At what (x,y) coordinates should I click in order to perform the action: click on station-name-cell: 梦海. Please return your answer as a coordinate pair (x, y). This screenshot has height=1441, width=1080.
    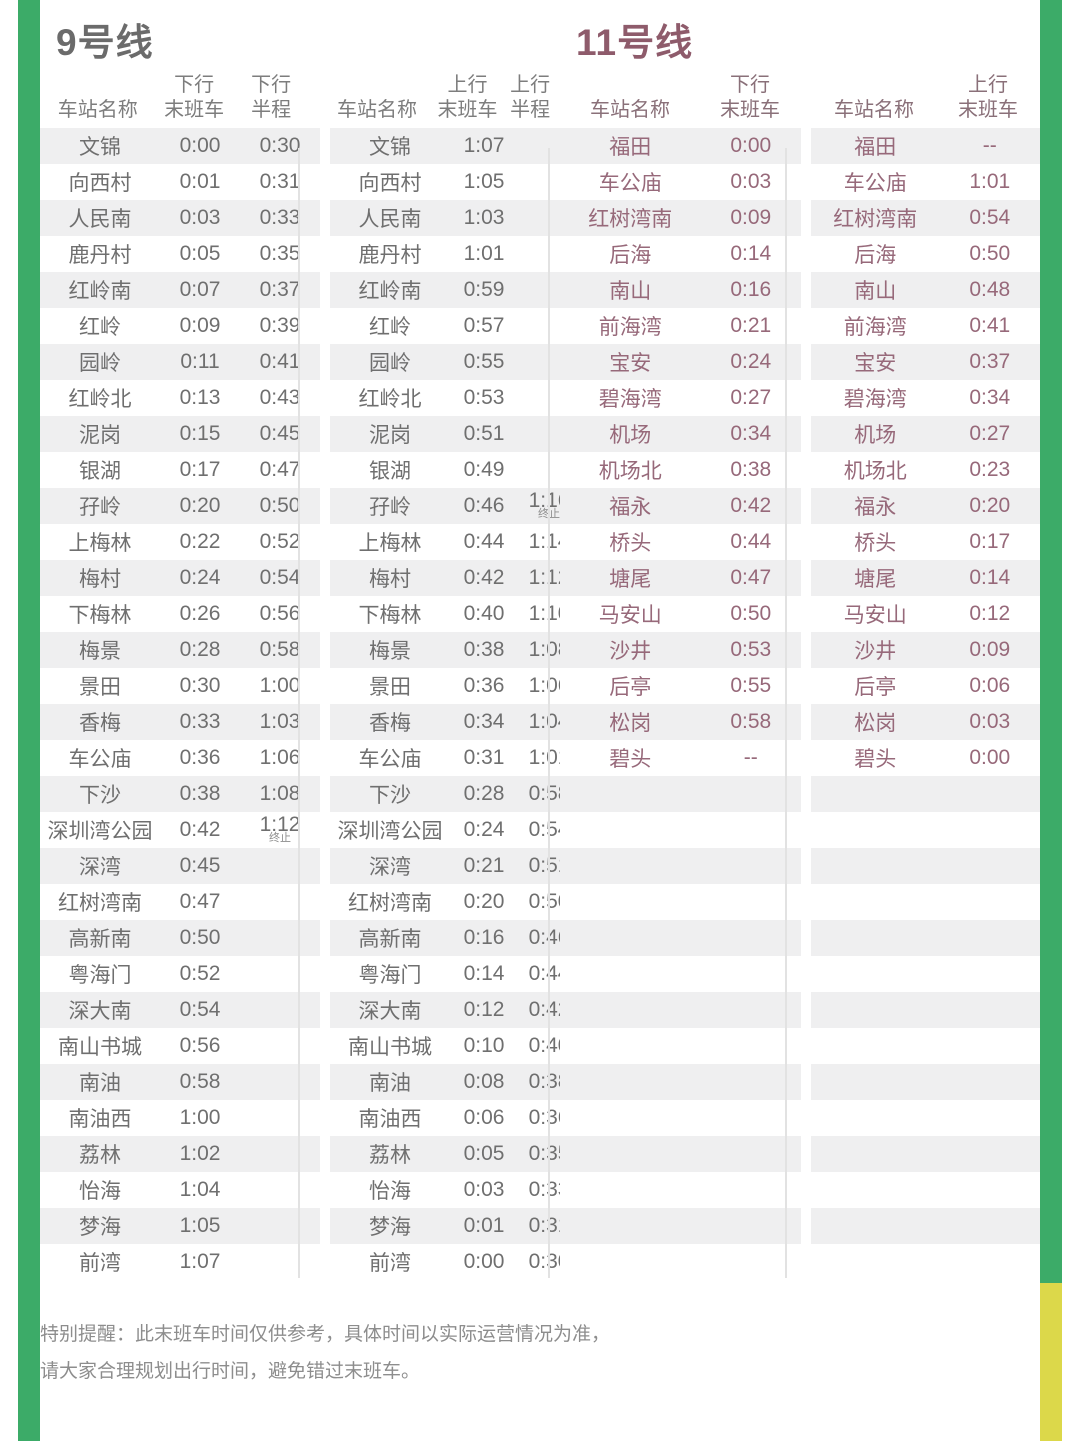
    Looking at the image, I should click on (390, 1226).